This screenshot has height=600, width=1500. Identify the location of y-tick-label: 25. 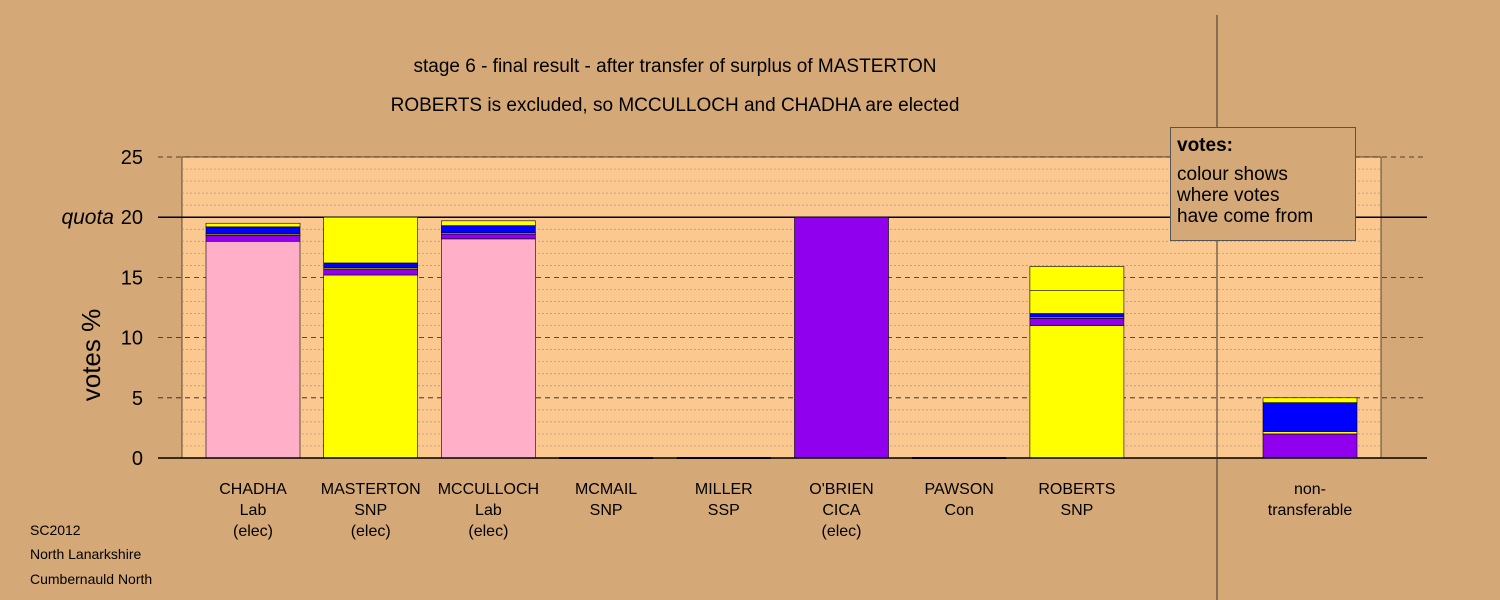
(132, 158).